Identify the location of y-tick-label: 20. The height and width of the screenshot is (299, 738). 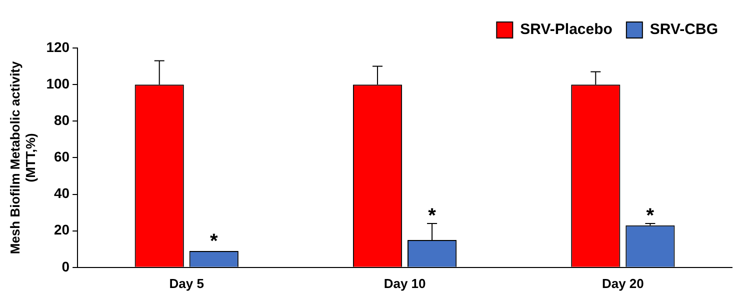
(62, 230).